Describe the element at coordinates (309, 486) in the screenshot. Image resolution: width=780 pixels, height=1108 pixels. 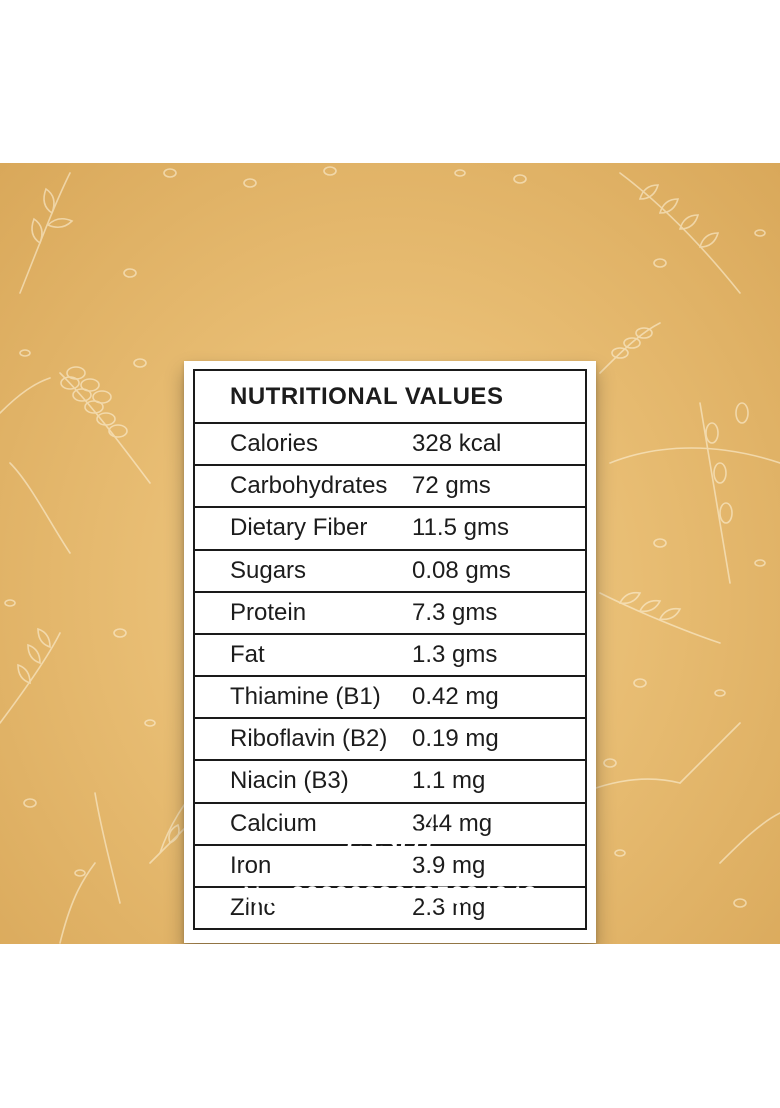
I see `nutrient-name: Carbohydrates` at that location.